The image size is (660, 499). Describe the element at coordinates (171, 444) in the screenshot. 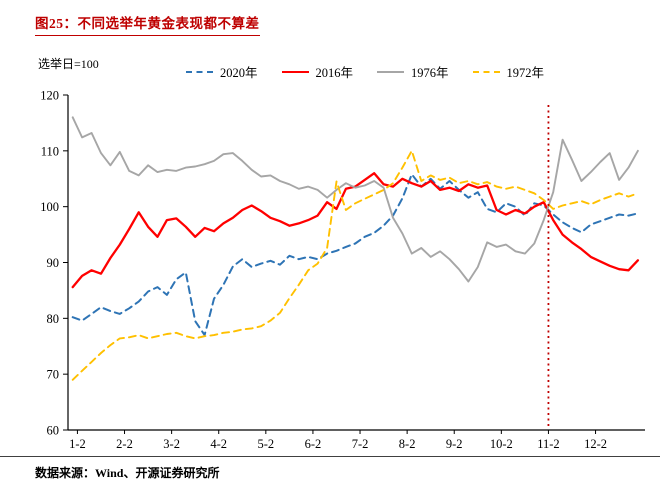

I see `svg-text: 3-2` at that location.